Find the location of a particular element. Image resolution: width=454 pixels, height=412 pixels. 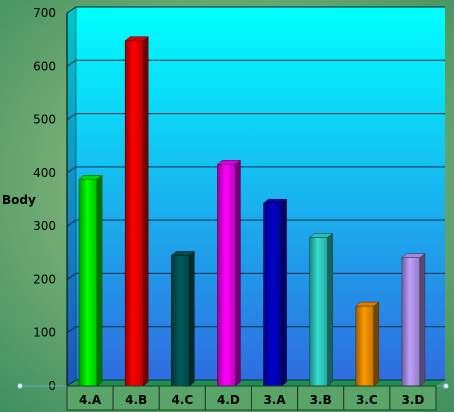

y-tick-label: 200 is located at coordinates (44, 279).